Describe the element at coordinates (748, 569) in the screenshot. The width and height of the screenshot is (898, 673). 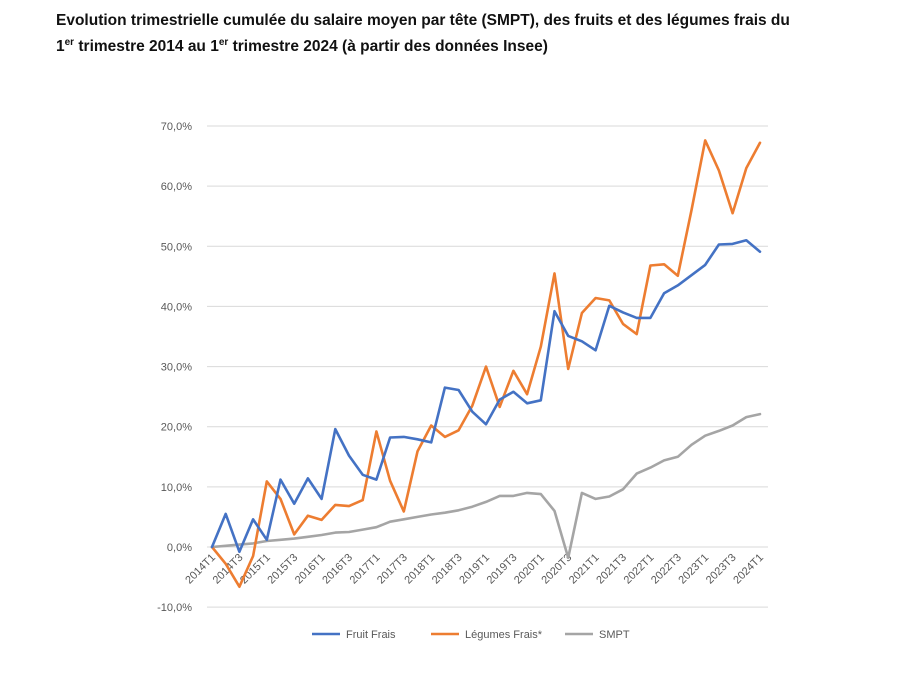
I see `x-tick-label: 2024T1` at that location.